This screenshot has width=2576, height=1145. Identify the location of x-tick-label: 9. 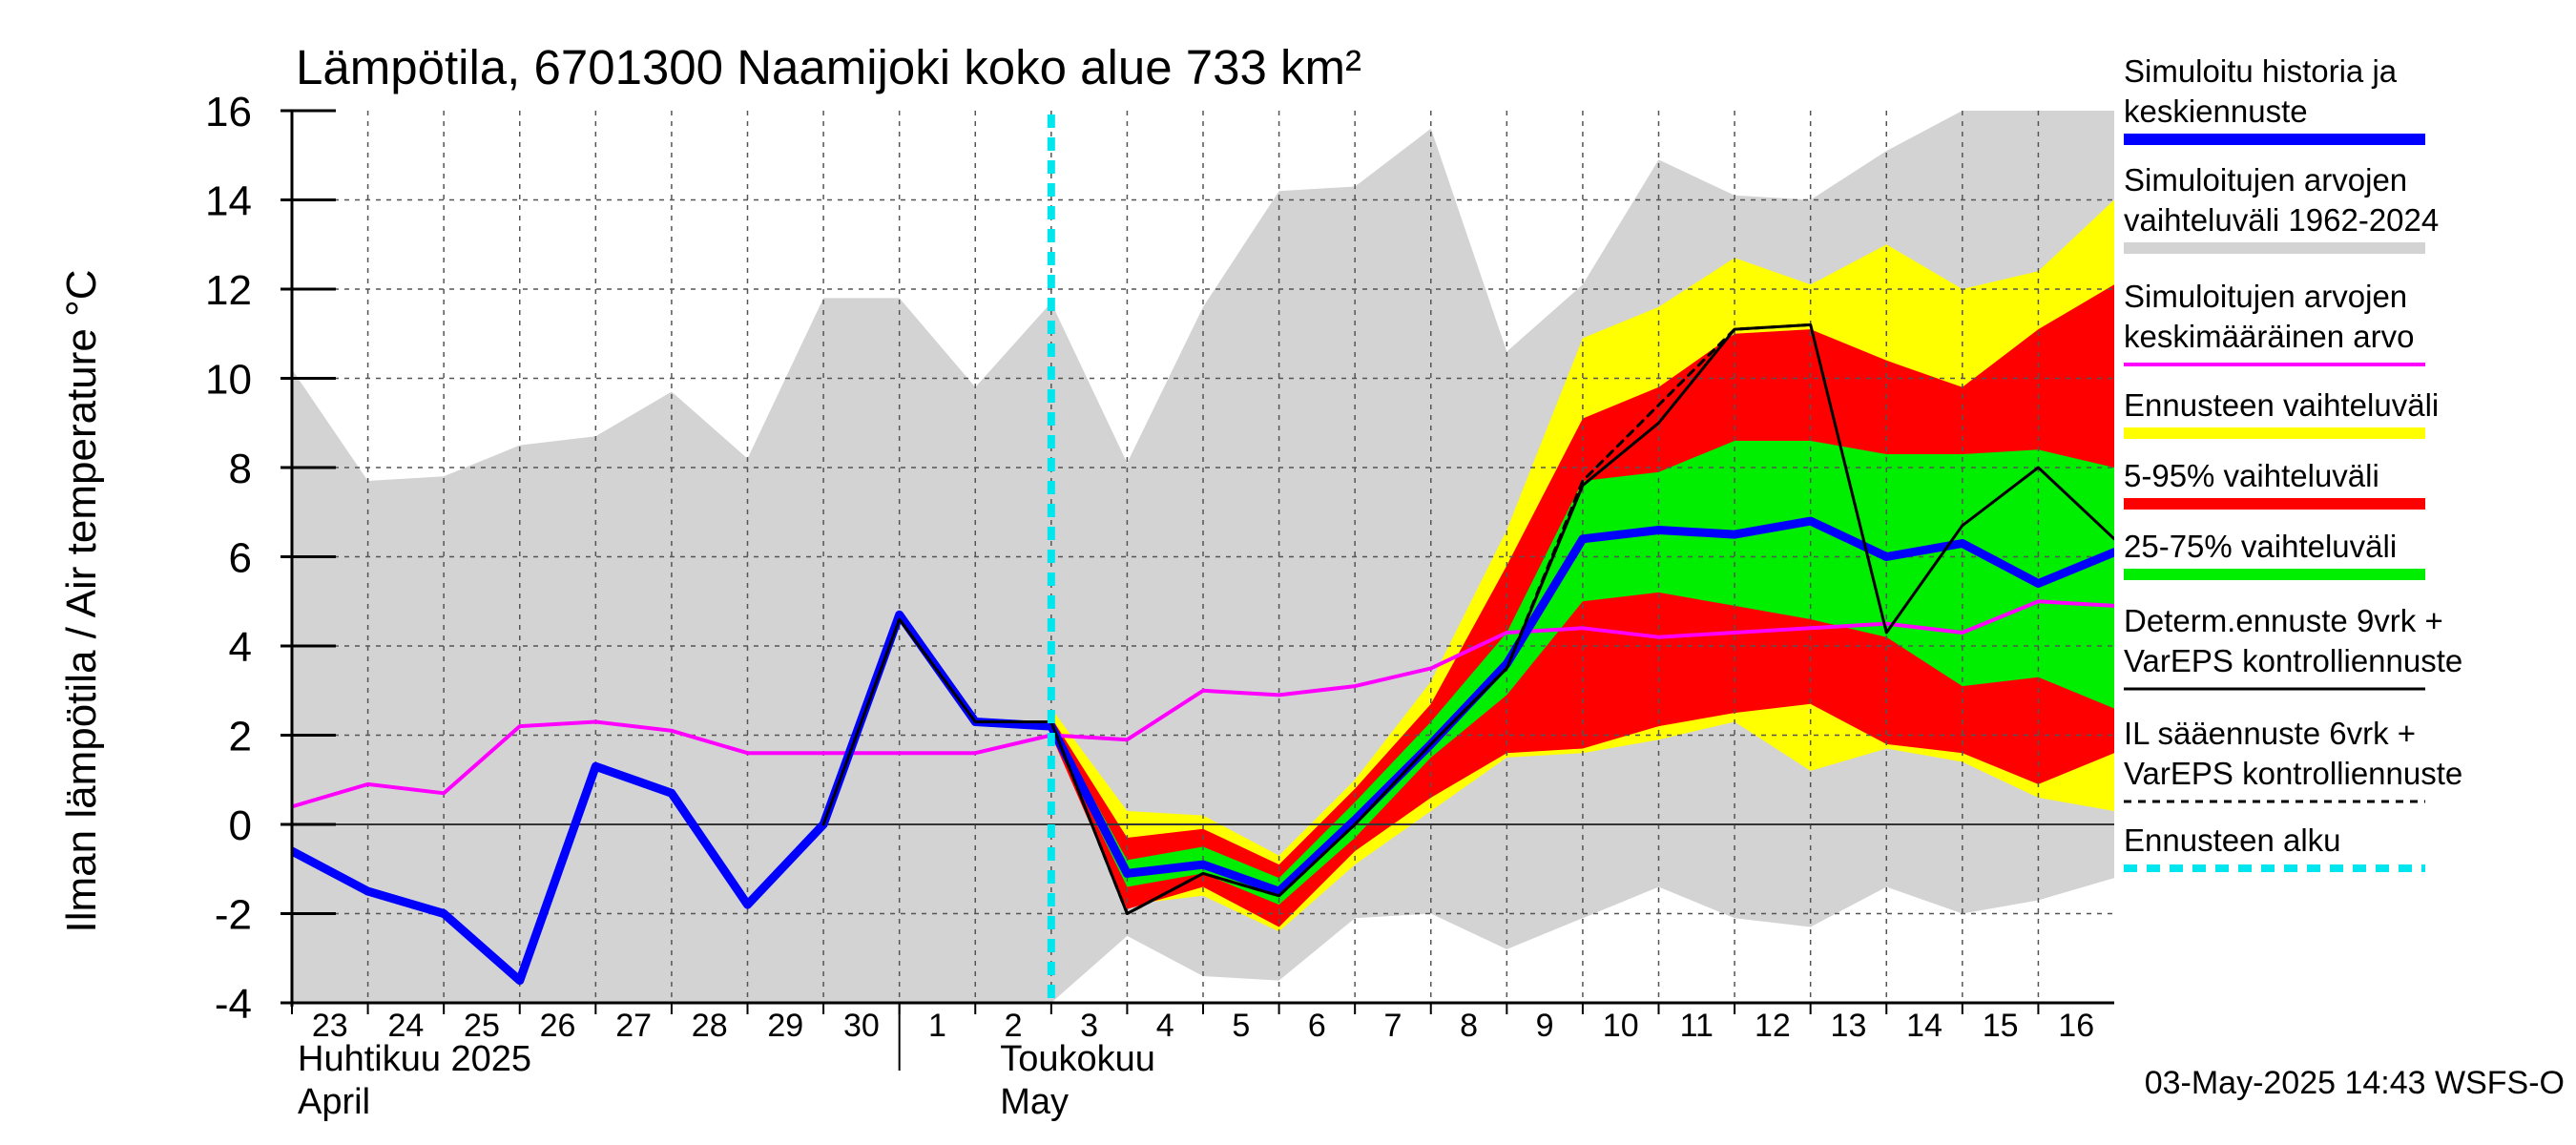
(1545, 1026).